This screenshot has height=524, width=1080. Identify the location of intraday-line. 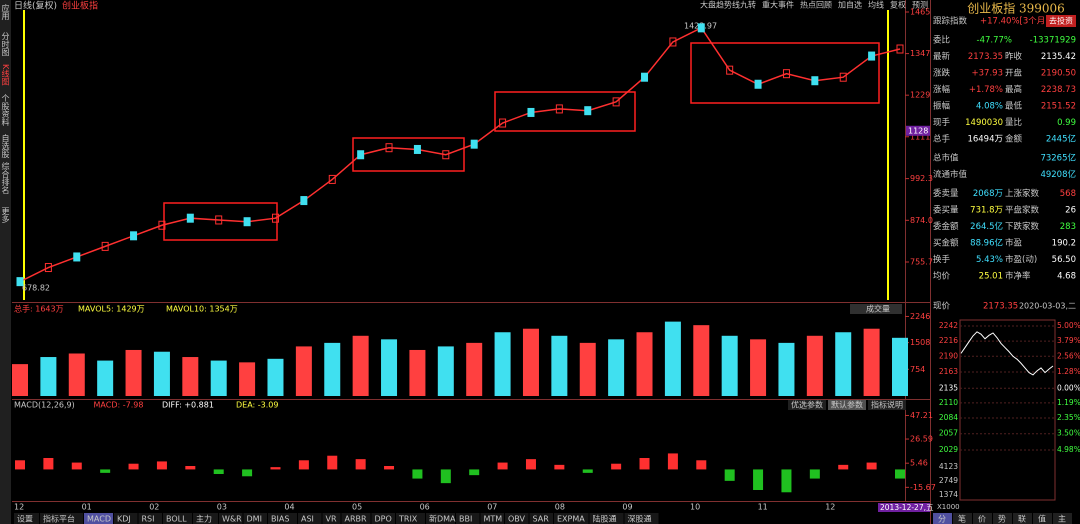
(1007, 353).